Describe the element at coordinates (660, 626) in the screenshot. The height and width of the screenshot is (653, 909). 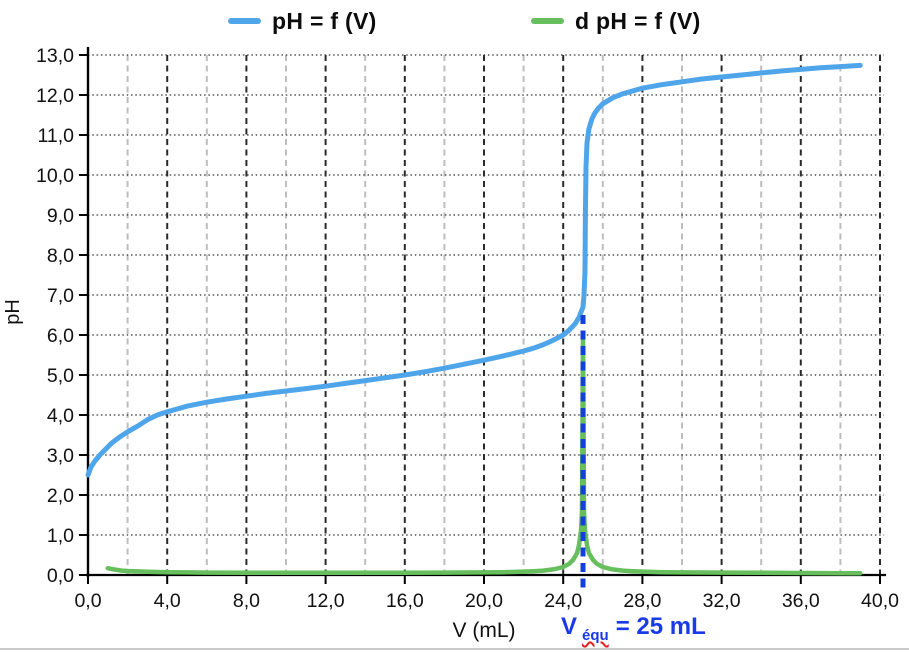
I see `equivalence-value: = 25 mL` at that location.